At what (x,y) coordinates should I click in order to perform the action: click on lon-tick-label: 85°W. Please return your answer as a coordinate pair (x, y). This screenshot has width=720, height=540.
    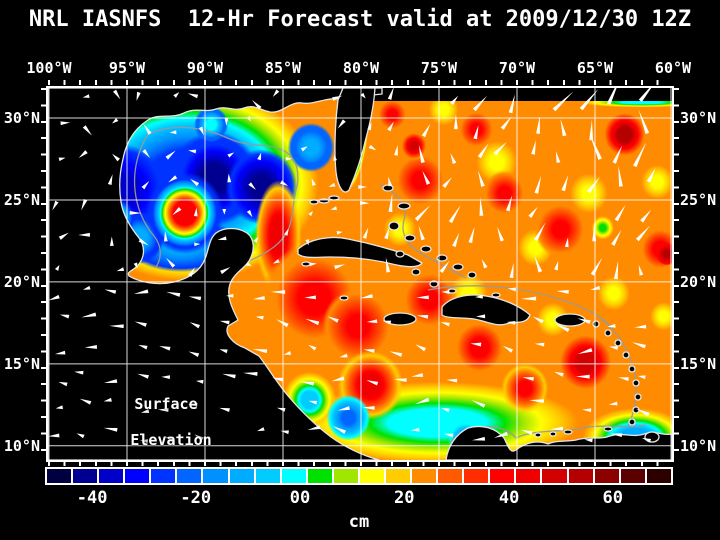
    Looking at the image, I should click on (283, 68).